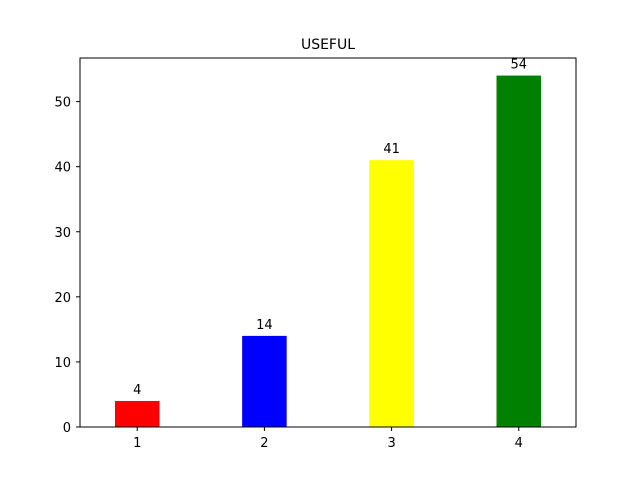 Image resolution: width=640 pixels, height=480 pixels. I want to click on data-label-2: 14, so click(264, 325).